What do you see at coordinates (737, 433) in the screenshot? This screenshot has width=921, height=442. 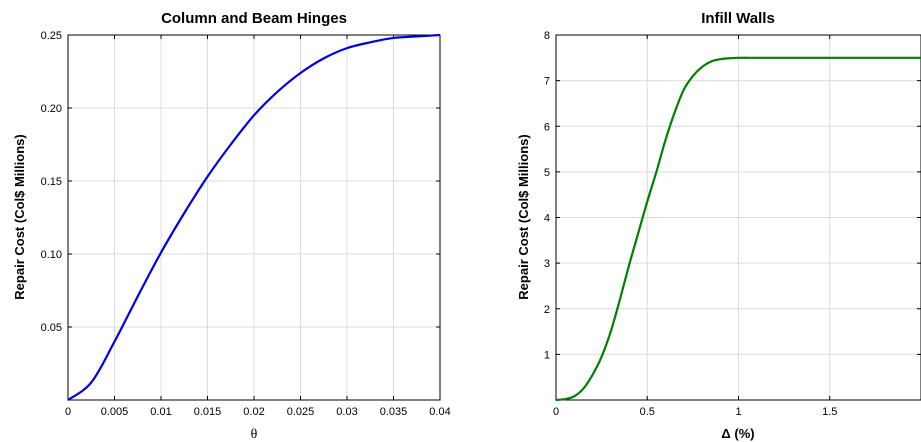 I see `x-axis-label: Δ (%)` at bounding box center [737, 433].